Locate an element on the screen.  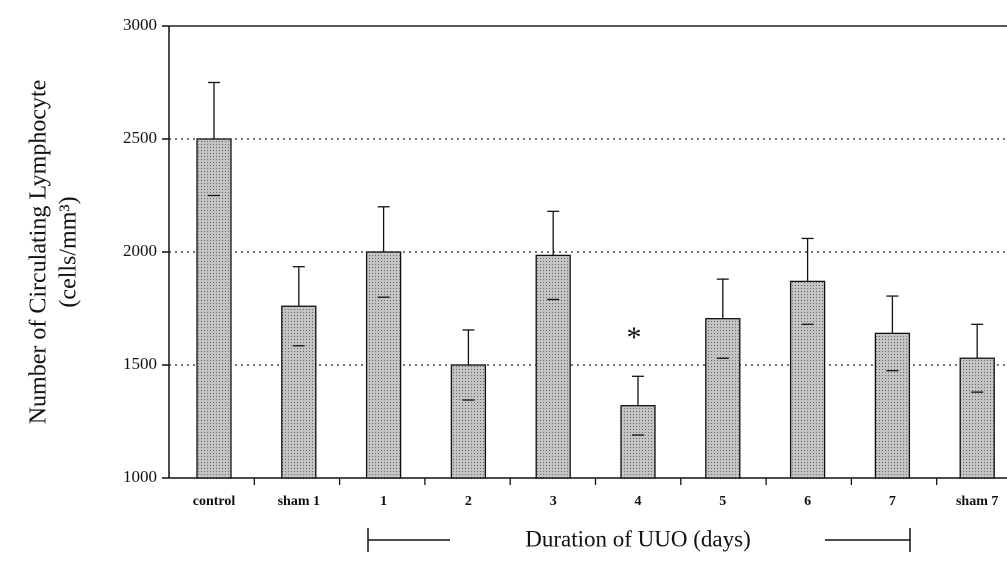
y-axis-title-line: (cells/mm³) is located at coordinates (69, 251).